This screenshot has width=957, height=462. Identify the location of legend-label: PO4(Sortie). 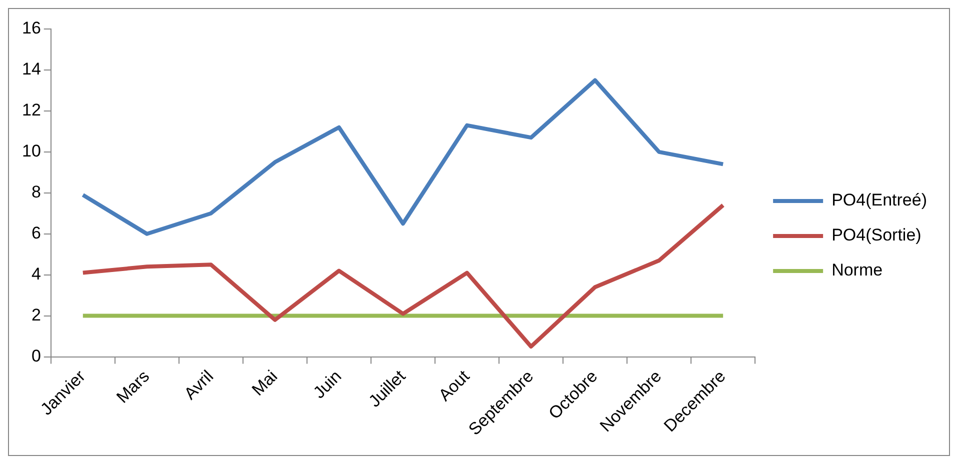
(877, 235).